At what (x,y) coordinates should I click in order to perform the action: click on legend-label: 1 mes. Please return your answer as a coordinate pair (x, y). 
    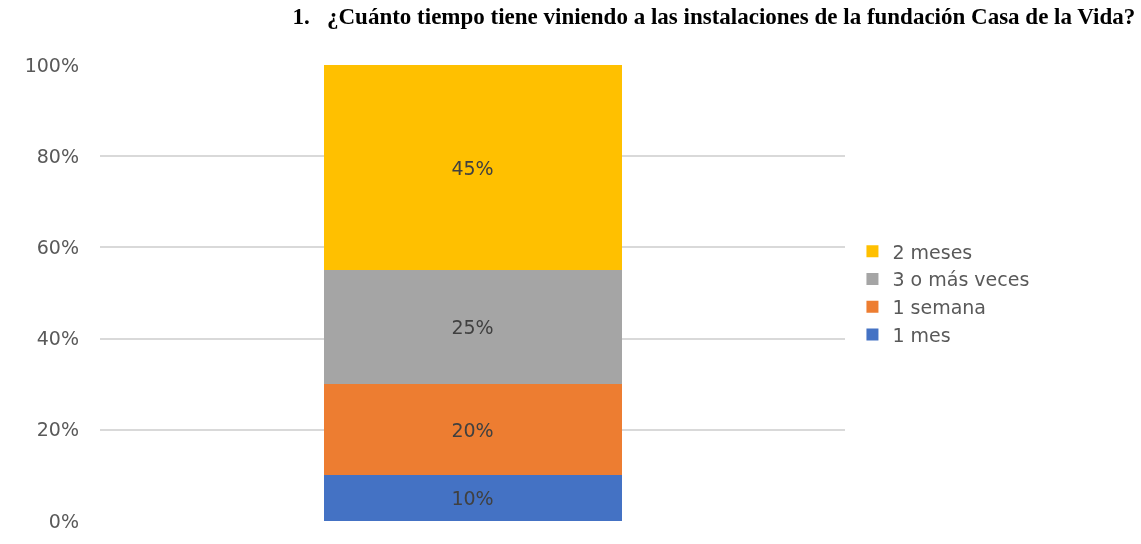
    Looking at the image, I should click on (921, 334).